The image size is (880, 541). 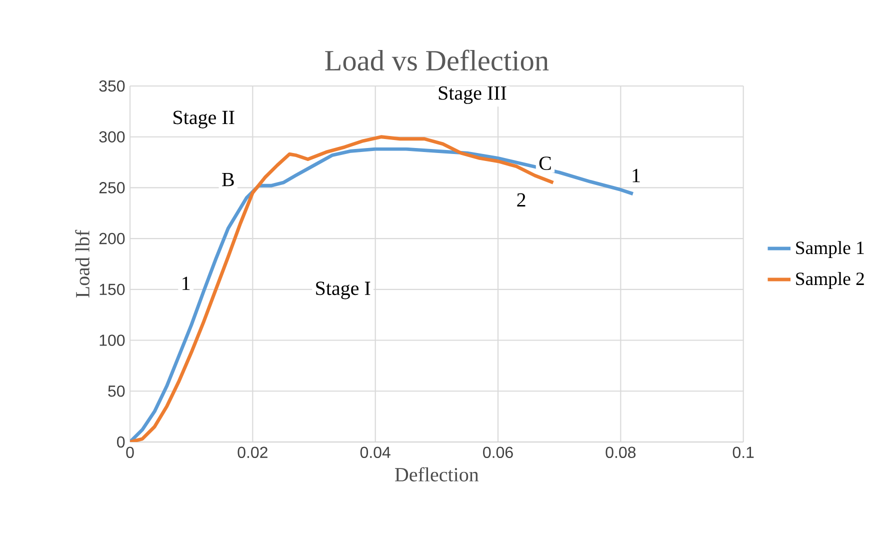 What do you see at coordinates (830, 280) in the screenshot?
I see `legend-label: Sample 2` at bounding box center [830, 280].